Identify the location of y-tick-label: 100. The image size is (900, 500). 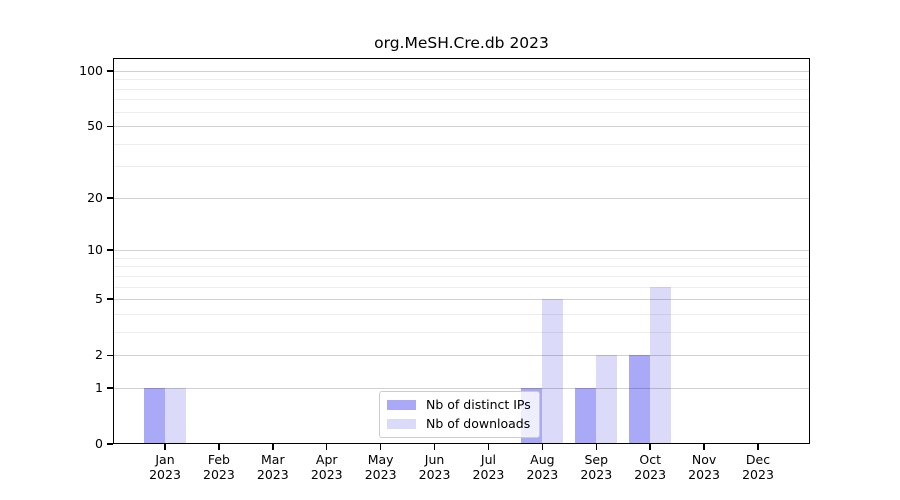
(91, 70).